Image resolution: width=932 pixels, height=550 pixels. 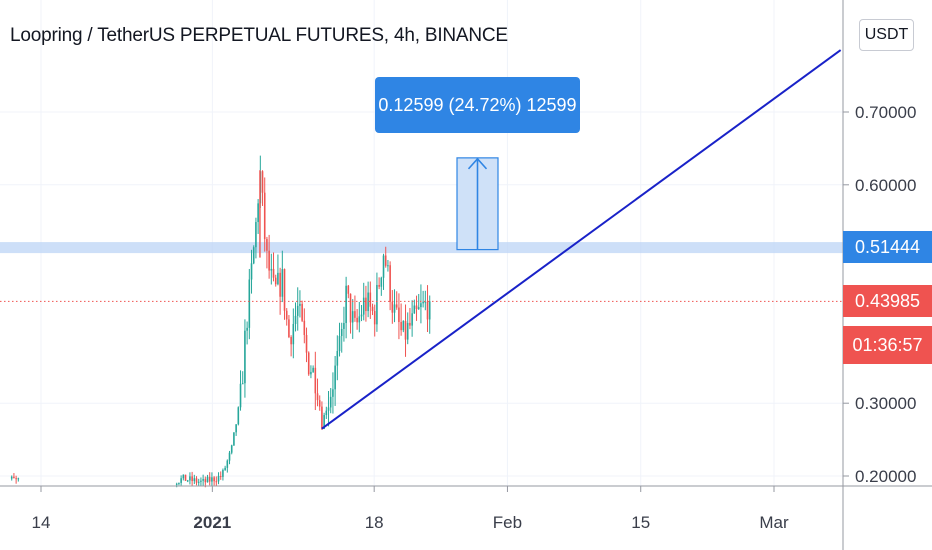 I want to click on horizontal-level-band, so click(x=421, y=248).